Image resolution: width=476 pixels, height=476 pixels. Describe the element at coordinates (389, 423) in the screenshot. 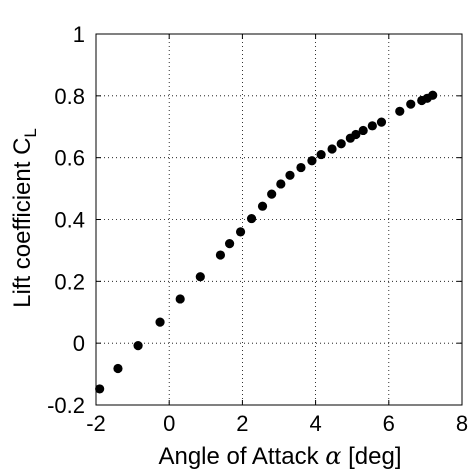

I see `x-tick-label: 6` at that location.